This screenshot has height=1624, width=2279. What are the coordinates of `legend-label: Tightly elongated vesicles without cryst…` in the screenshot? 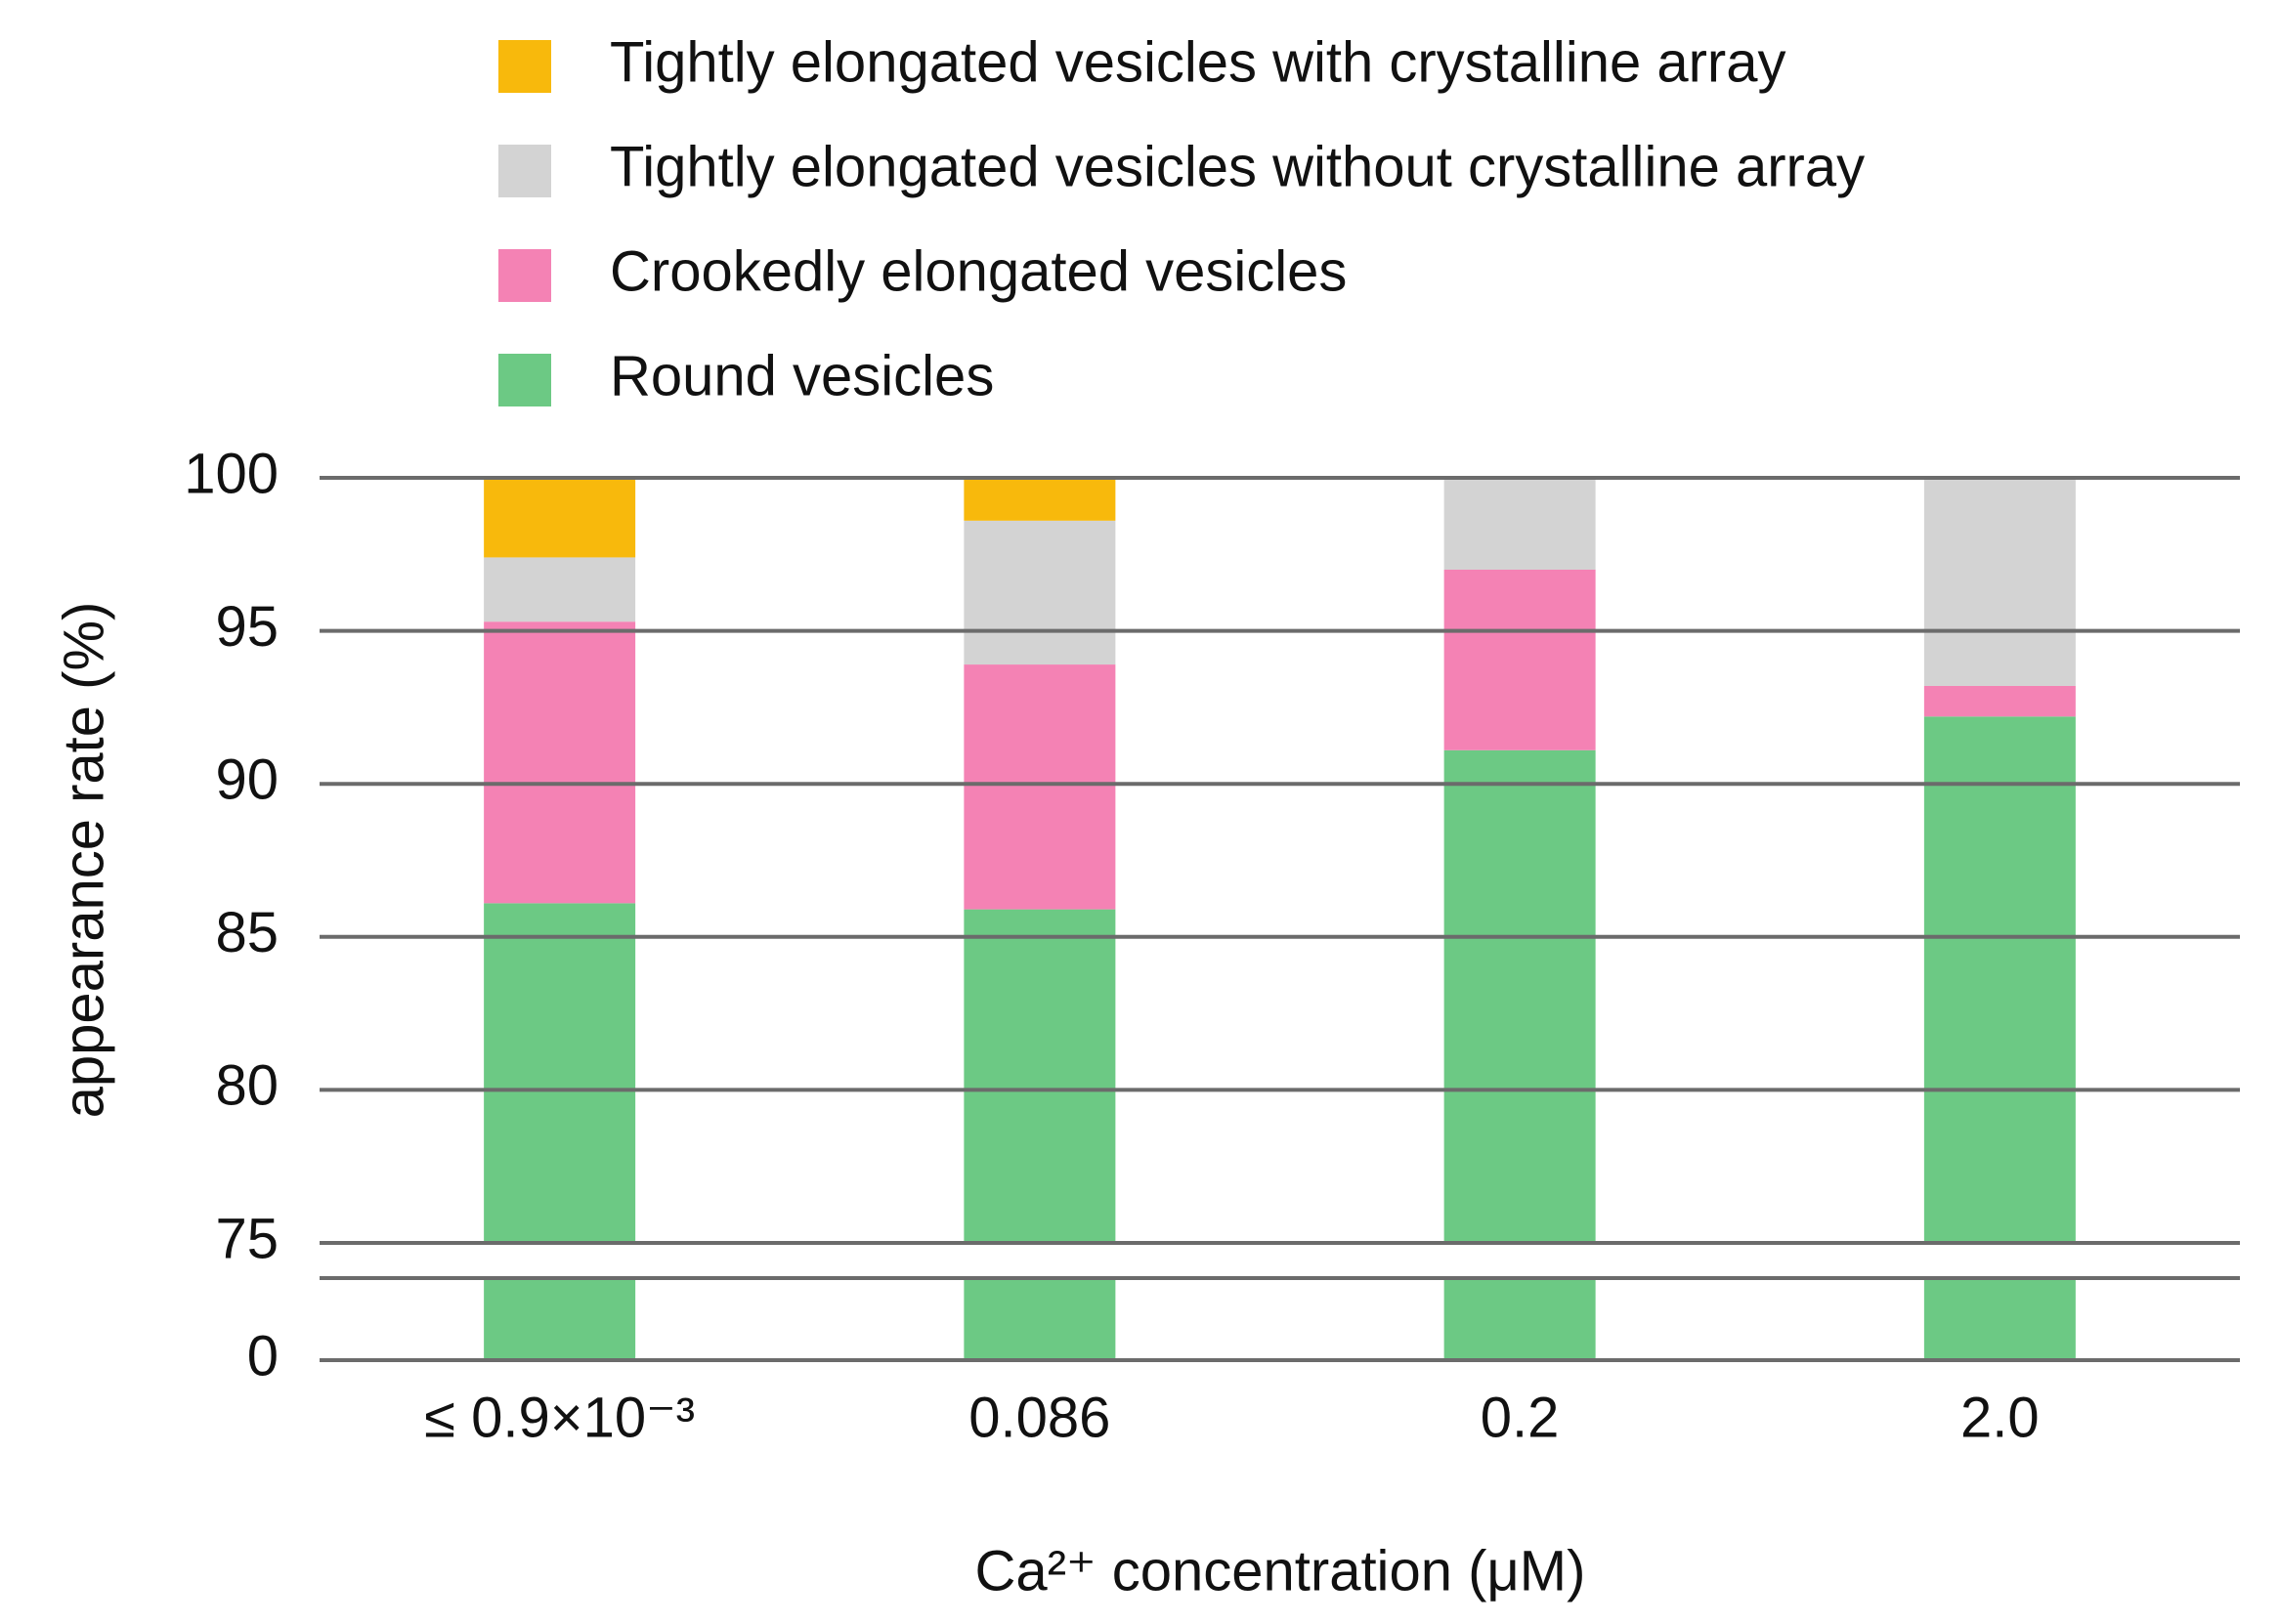 It's located at (1238, 167).